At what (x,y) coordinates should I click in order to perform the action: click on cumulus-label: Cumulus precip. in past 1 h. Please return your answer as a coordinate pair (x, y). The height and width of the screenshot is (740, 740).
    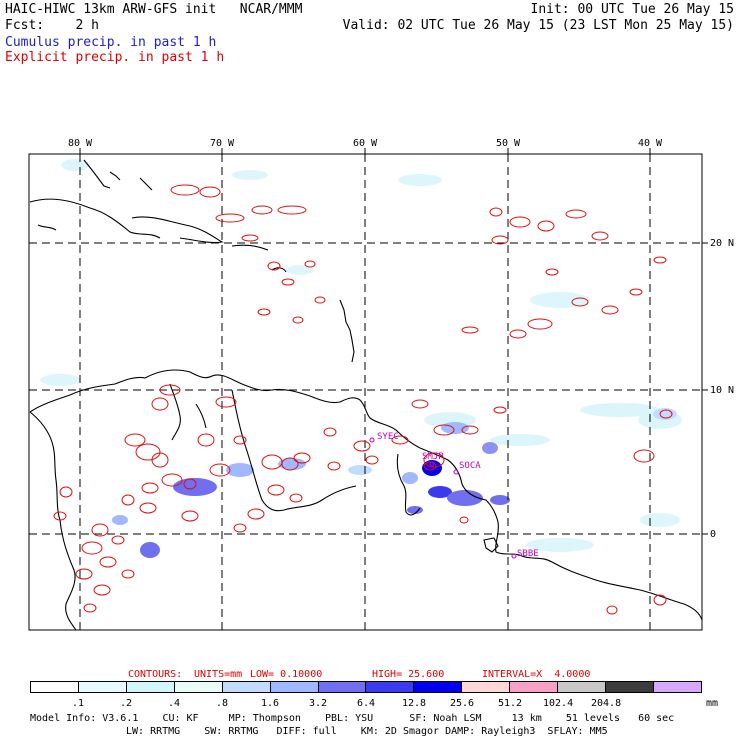
    Looking at the image, I should click on (111, 42).